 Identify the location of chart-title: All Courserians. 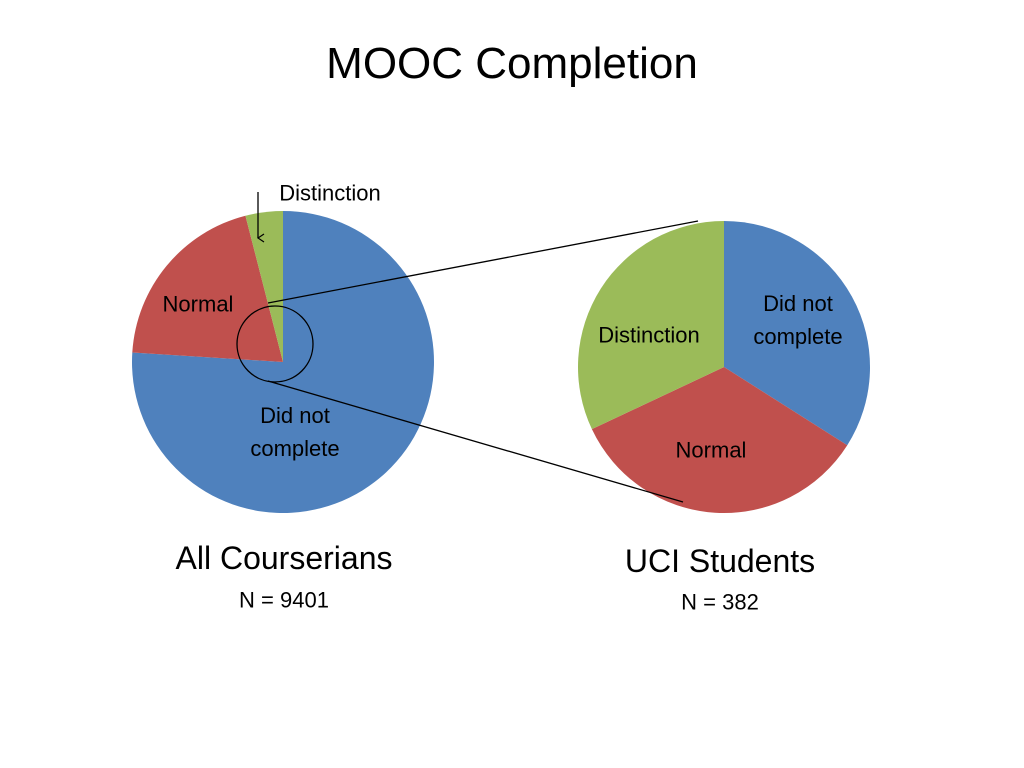
(284, 558).